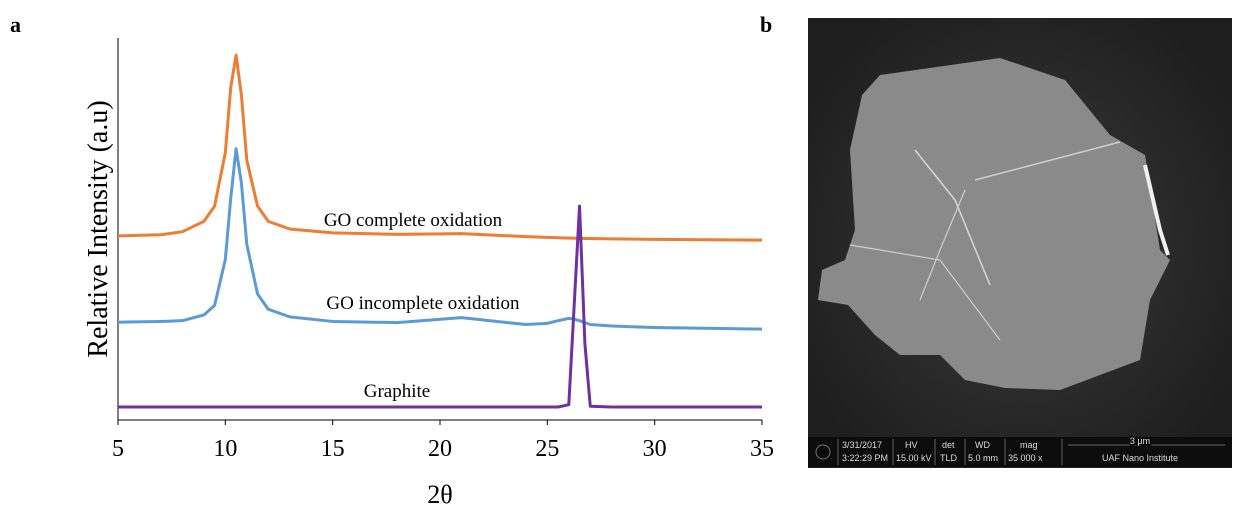 The height and width of the screenshot is (529, 1244). Describe the element at coordinates (1140, 441) in the screenshot. I see `sem-scale: 3 μm` at that location.